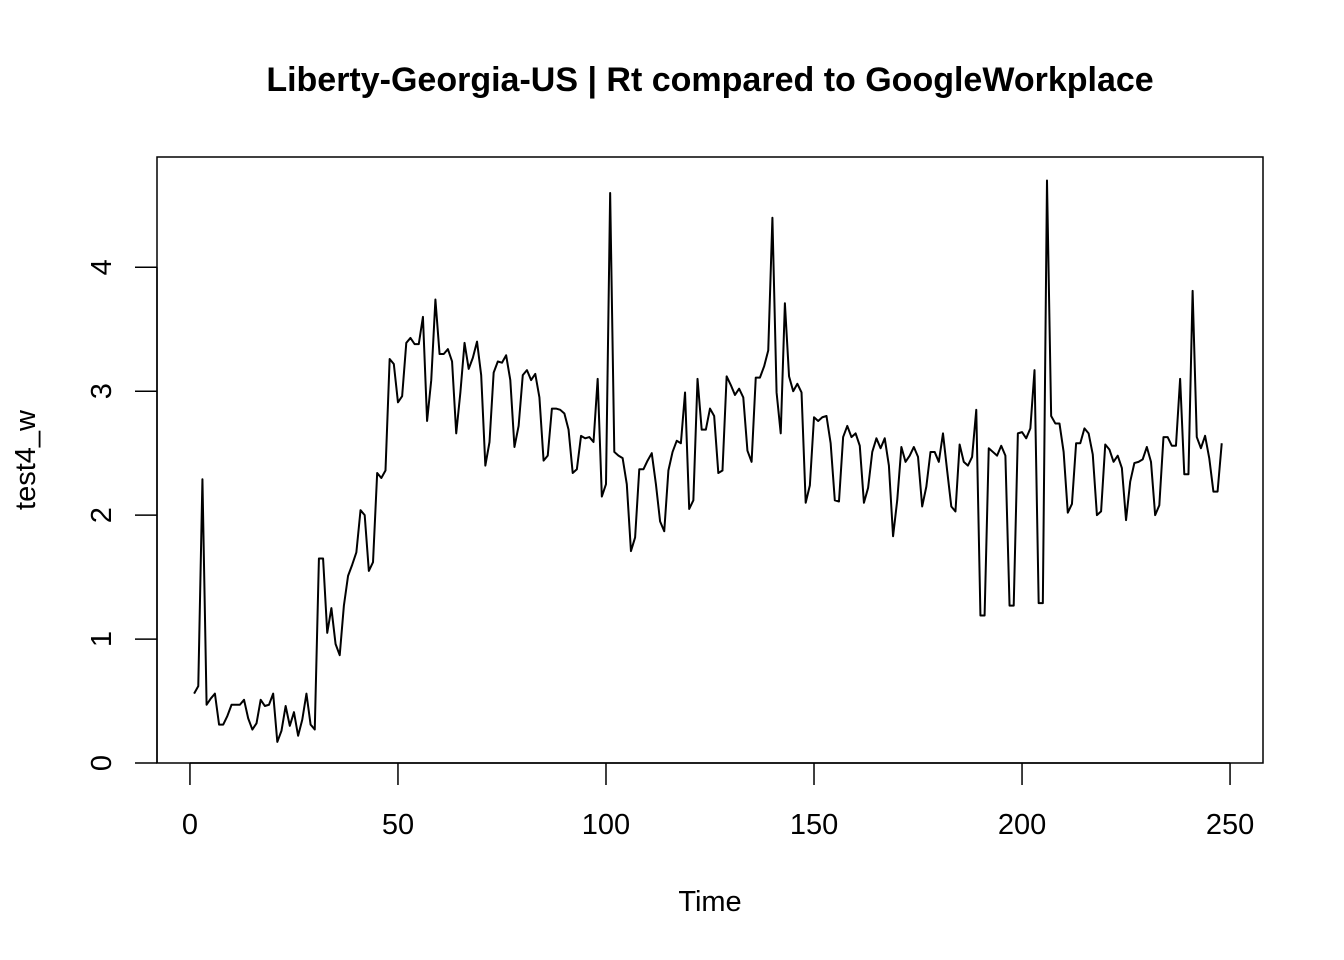 This screenshot has height=960, width=1344. I want to click on y-tick-label: 0, so click(102, 763).